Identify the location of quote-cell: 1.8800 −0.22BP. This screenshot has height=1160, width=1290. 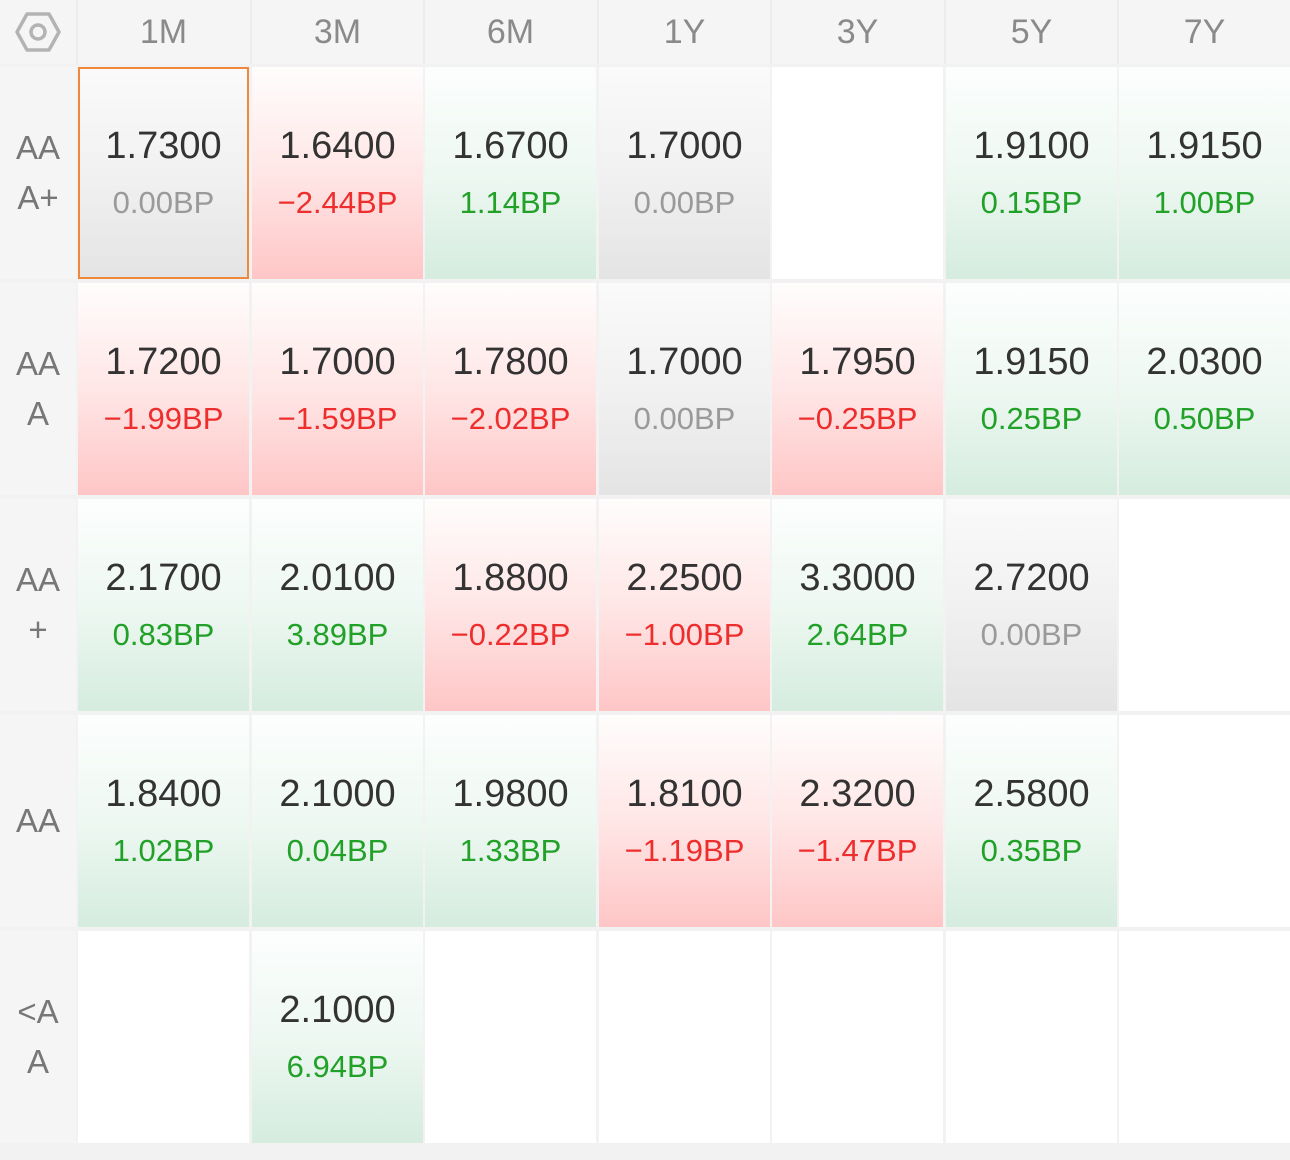
(510, 605).